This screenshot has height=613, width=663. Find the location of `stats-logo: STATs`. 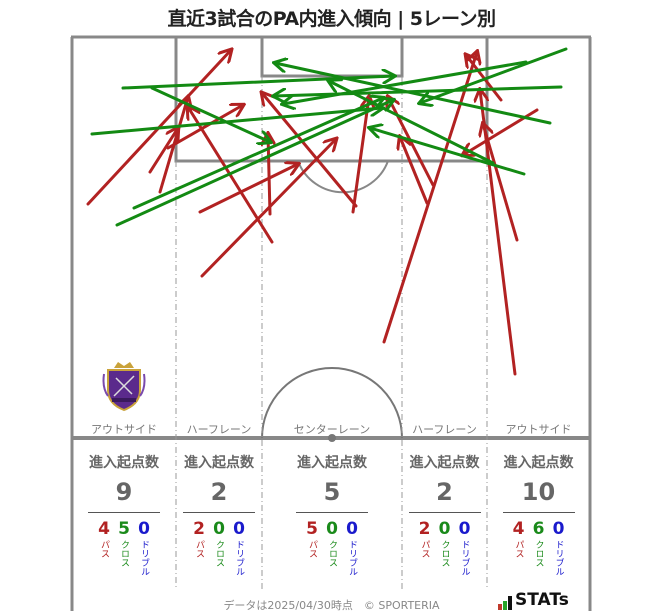

stats-logo: STATs is located at coordinates (533, 600).